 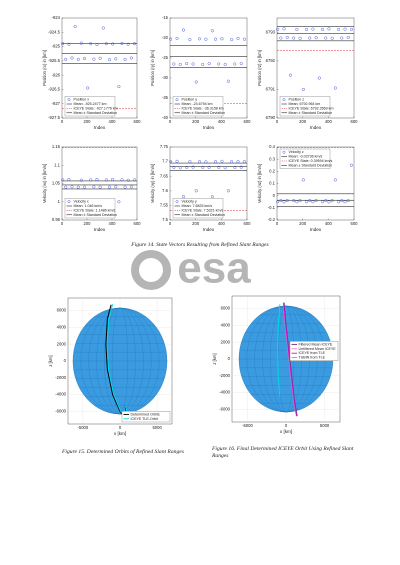 What do you see at coordinates (305, 104) in the screenshot?
I see `legend-label: Mean: 6792.964 km` at bounding box center [305, 104].